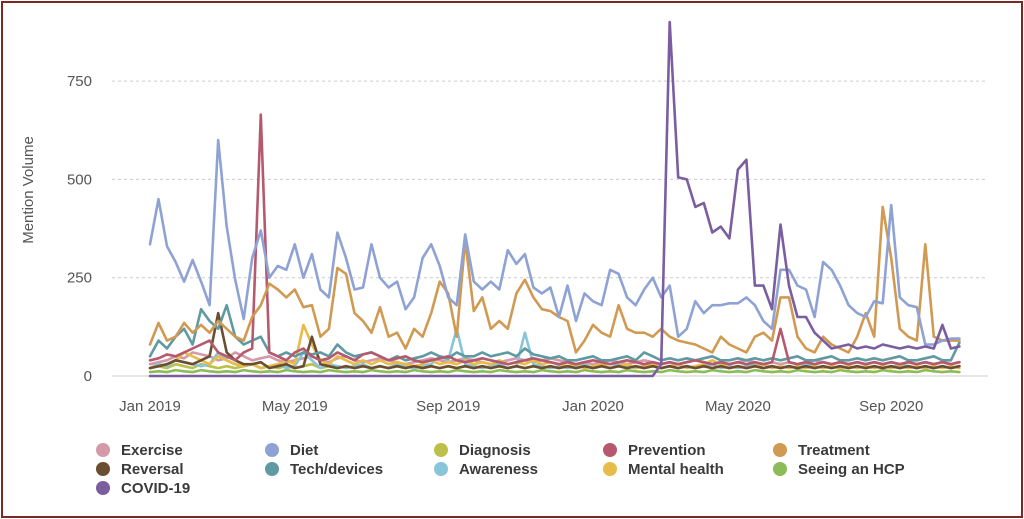 This screenshot has width=1024, height=519. What do you see at coordinates (554, 371) in the screenshot?
I see `series-line-seeing-an-hcp` at bounding box center [554, 371].